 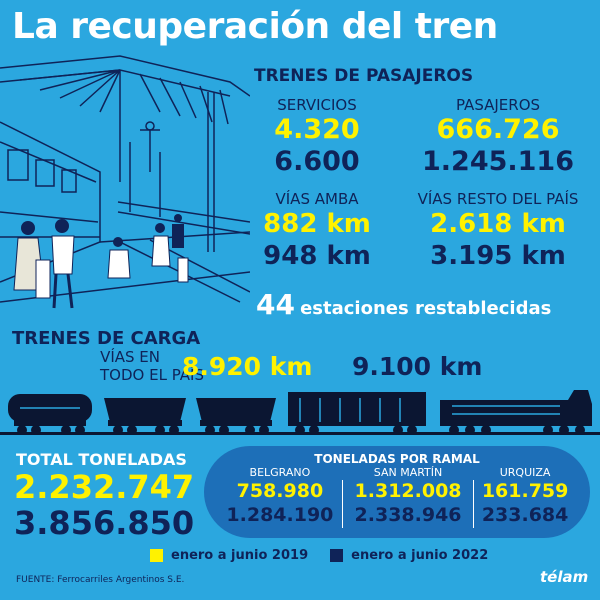 I want to click on vias-resto-label: VÍAS RESTO DEL PAÍS, so click(x=498, y=199).